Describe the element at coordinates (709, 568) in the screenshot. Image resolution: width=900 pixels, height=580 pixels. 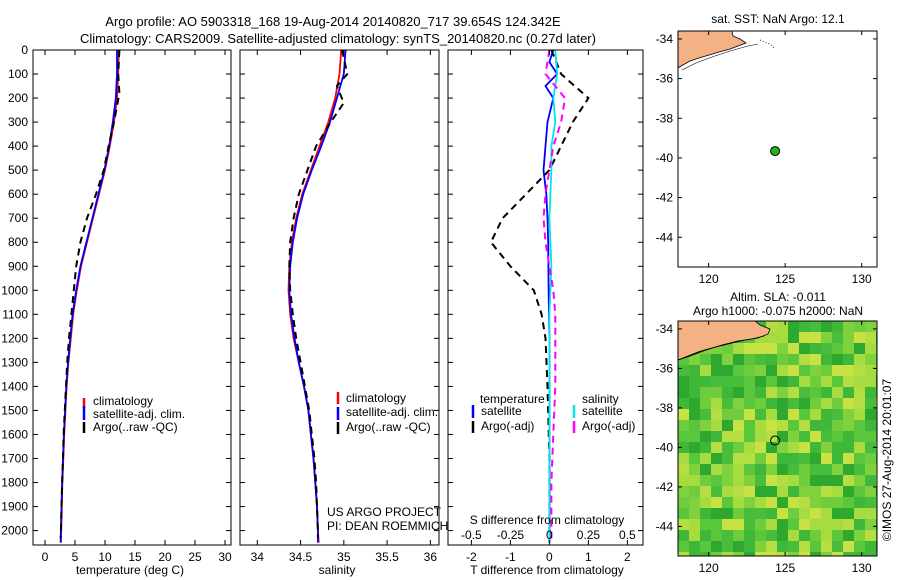
I see `longitude-tick-label: 120` at that location.